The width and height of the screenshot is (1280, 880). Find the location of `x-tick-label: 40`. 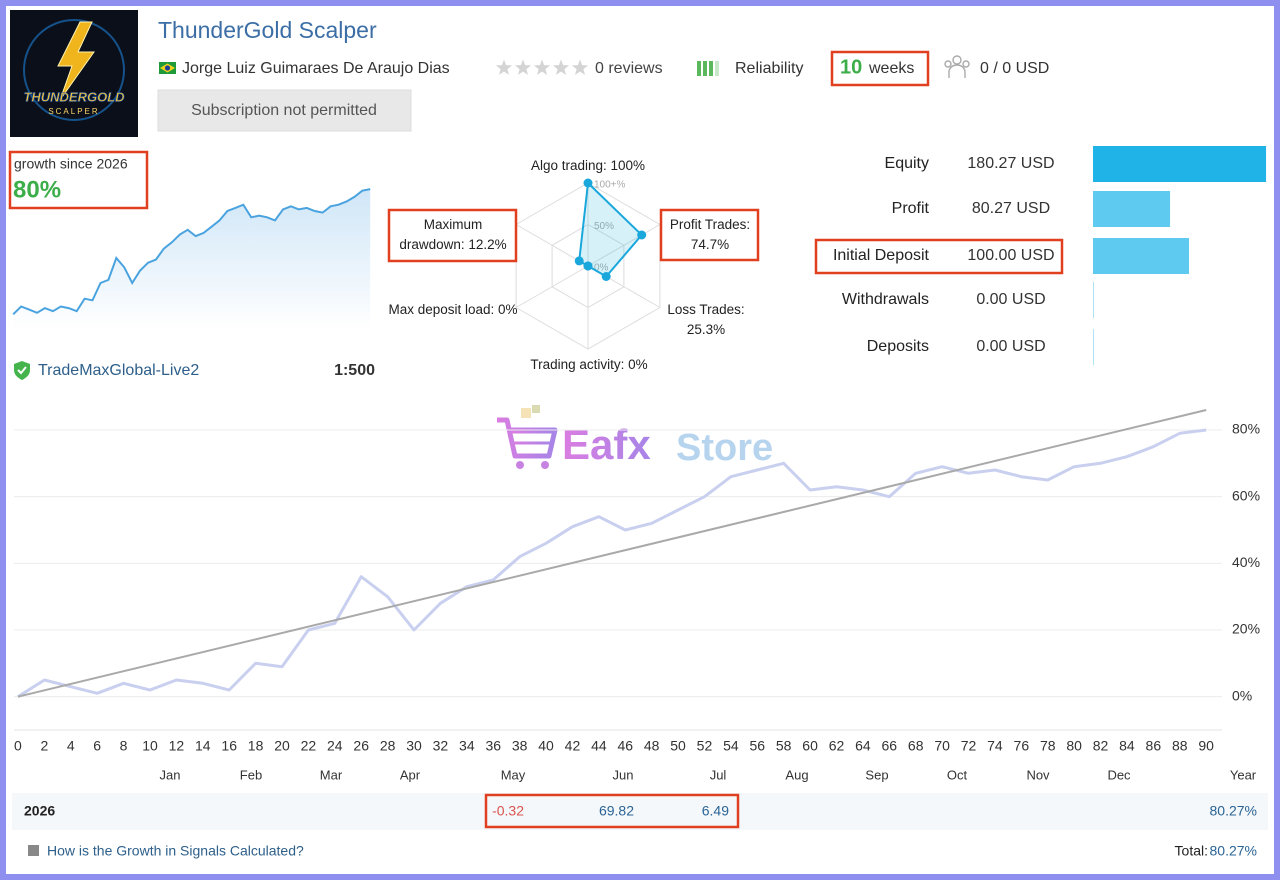

x-tick-label: 40 is located at coordinates (546, 746).